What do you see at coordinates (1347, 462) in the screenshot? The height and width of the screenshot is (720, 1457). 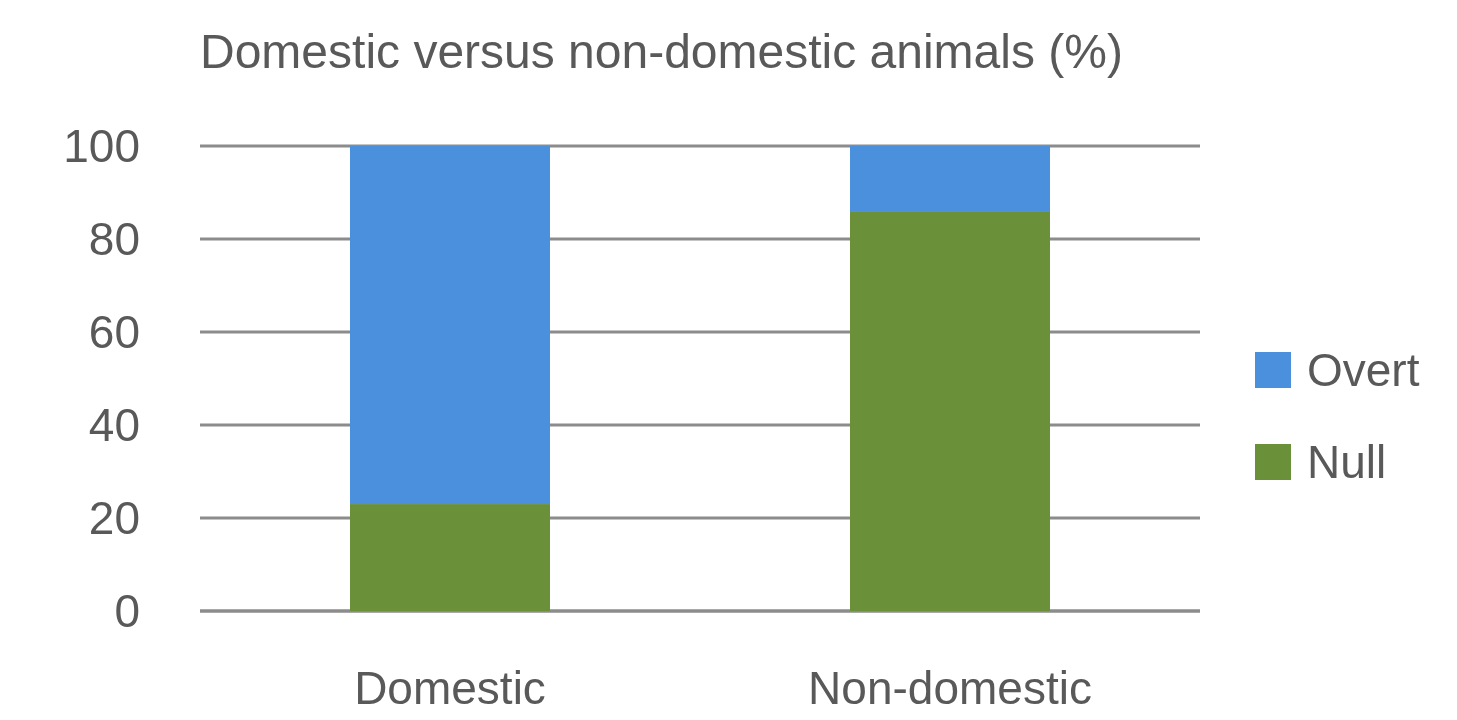 I see `legend-label: Null` at bounding box center [1347, 462].